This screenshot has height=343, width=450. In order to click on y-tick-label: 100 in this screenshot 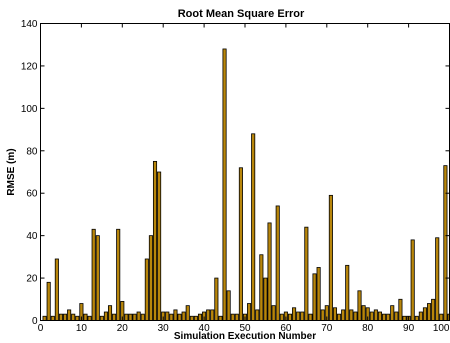, I will do `click(29, 109)`.